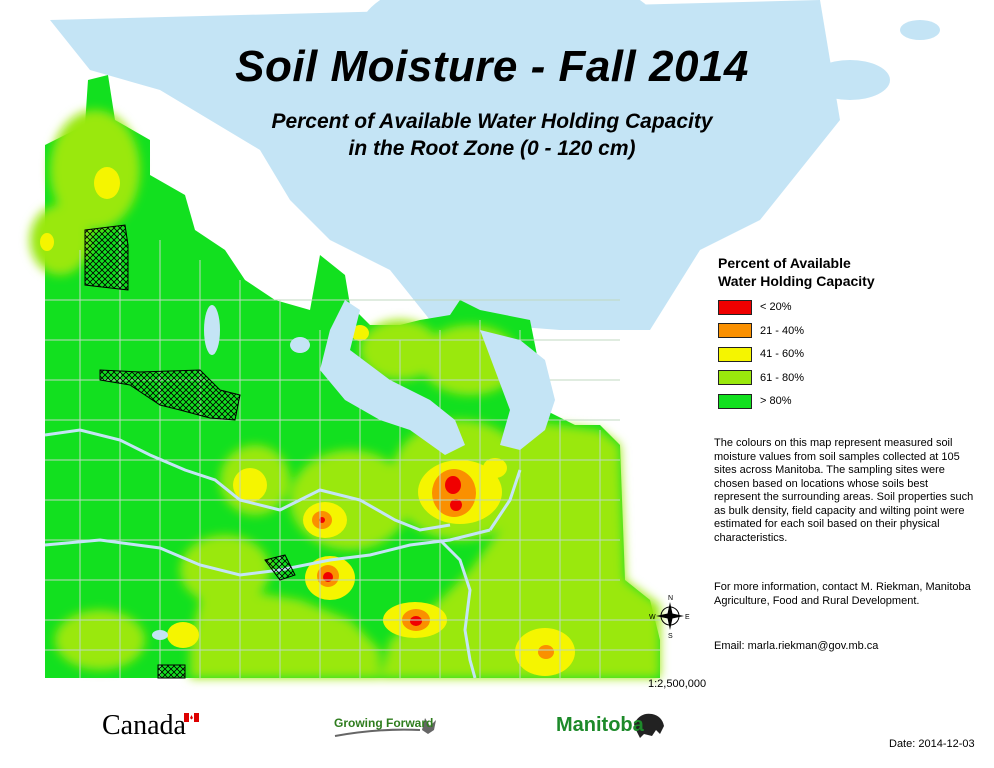 This screenshot has height=768, width=994. I want to click on subtitle-line-2: in the Root Zone (0 - 120 cm), so click(492, 148).